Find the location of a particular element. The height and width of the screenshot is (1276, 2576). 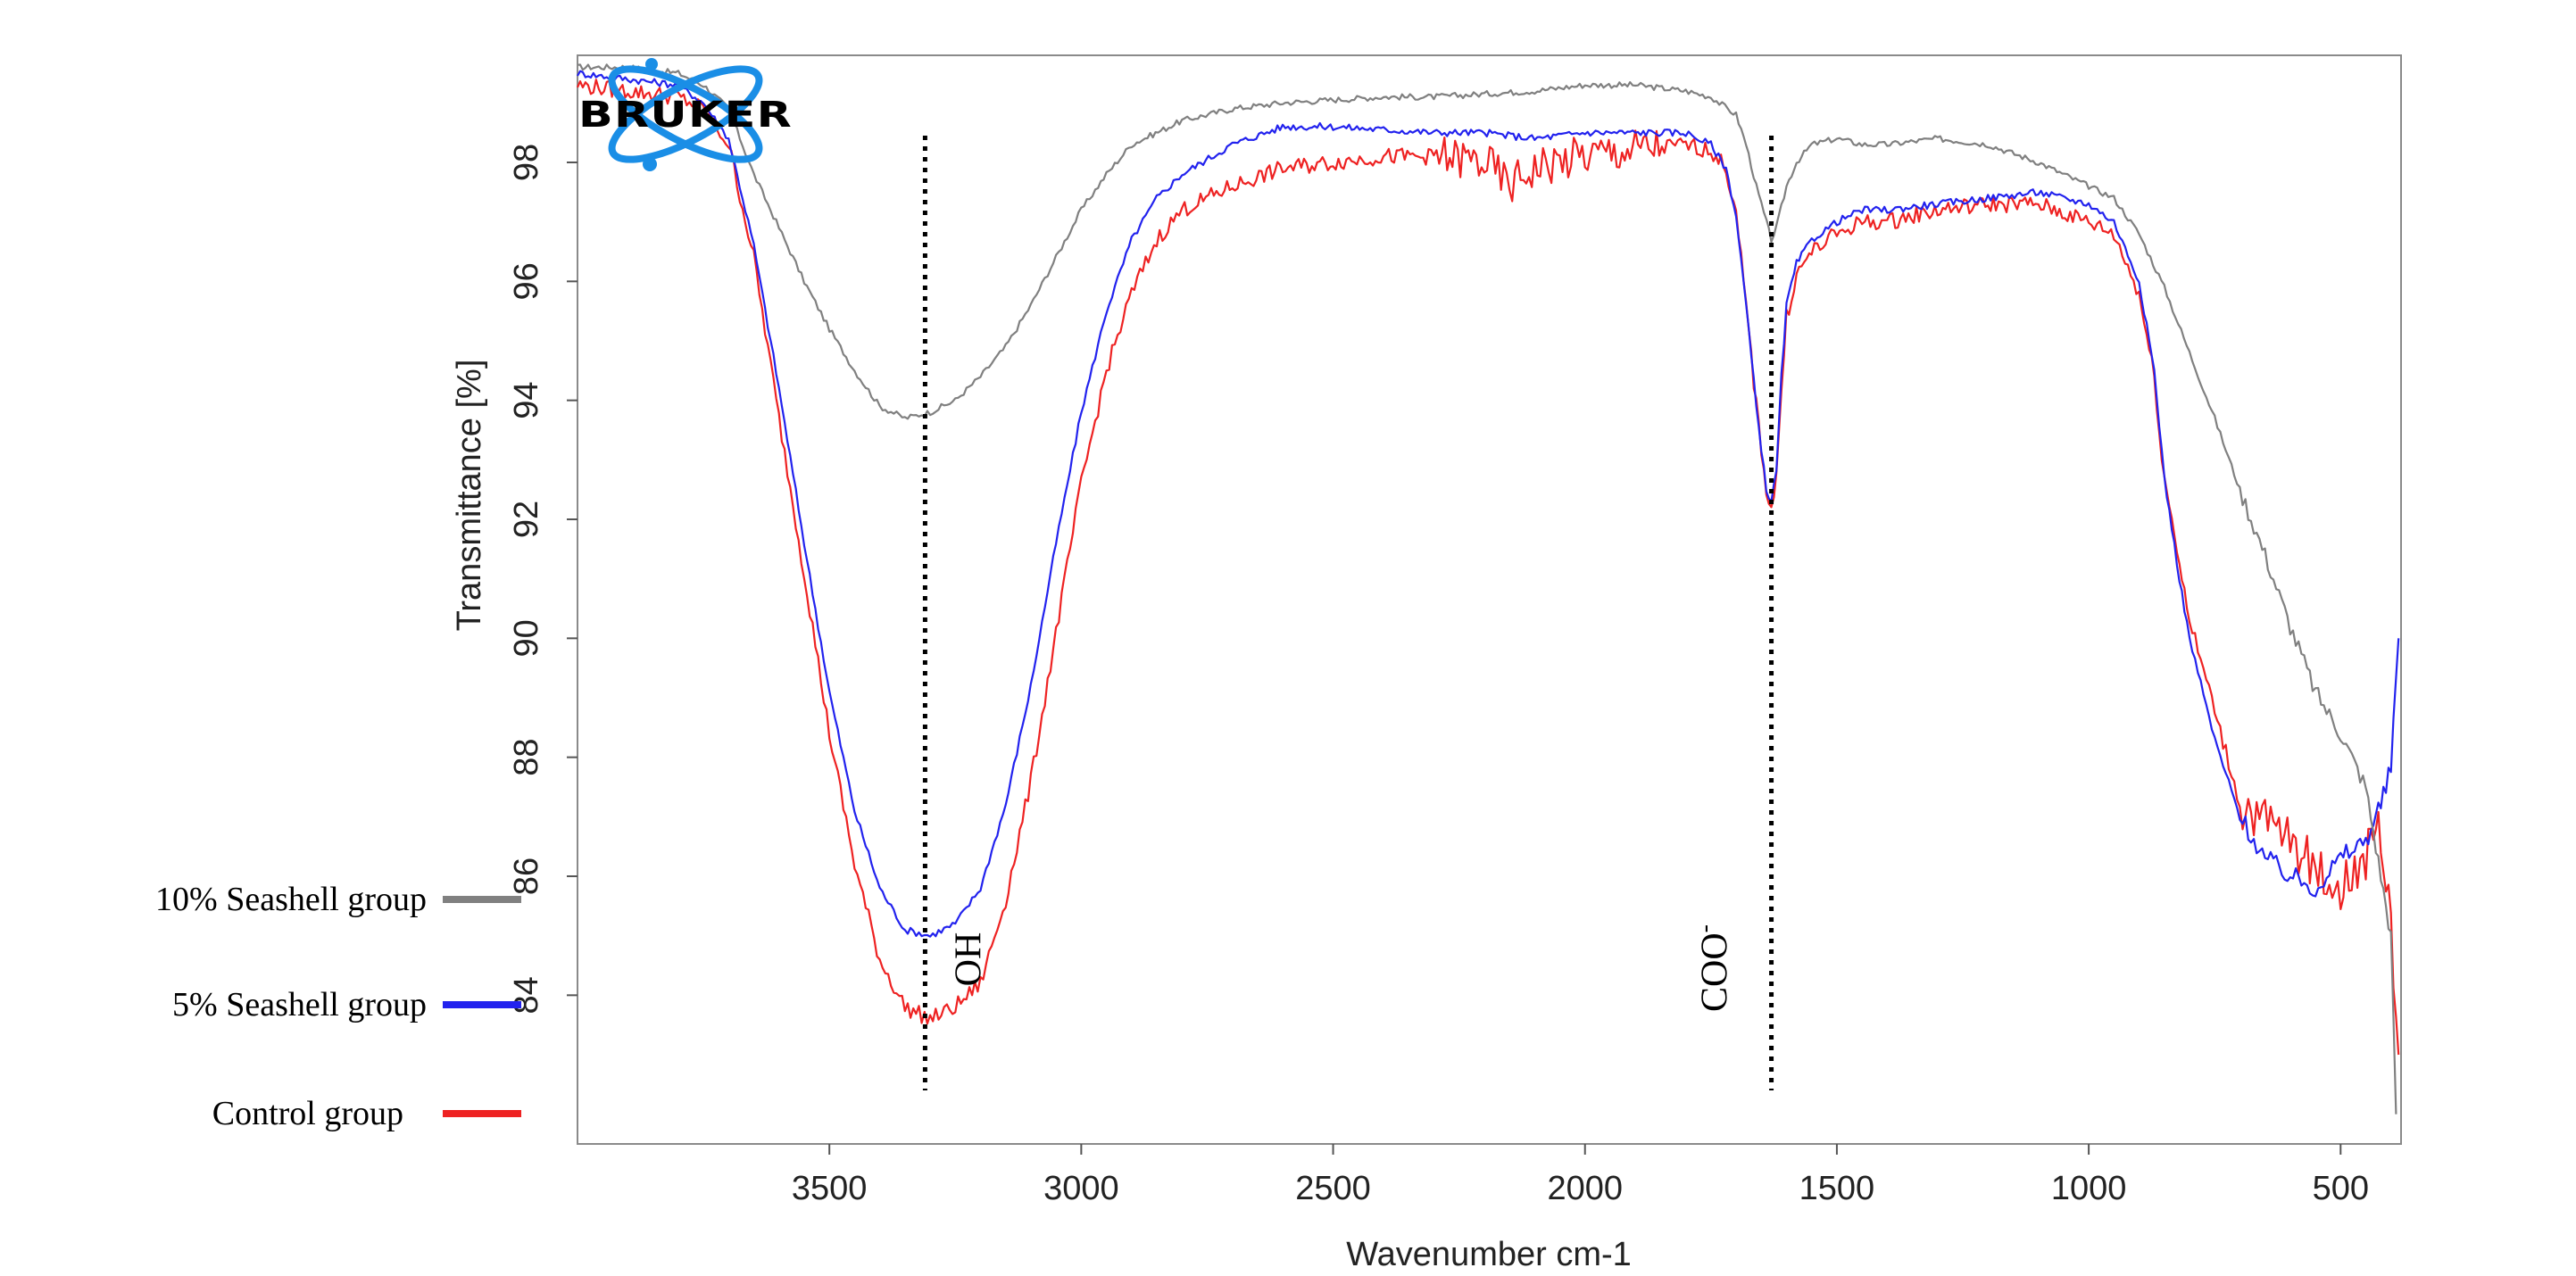

annotation-label-text: OH is located at coordinates (968, 959).